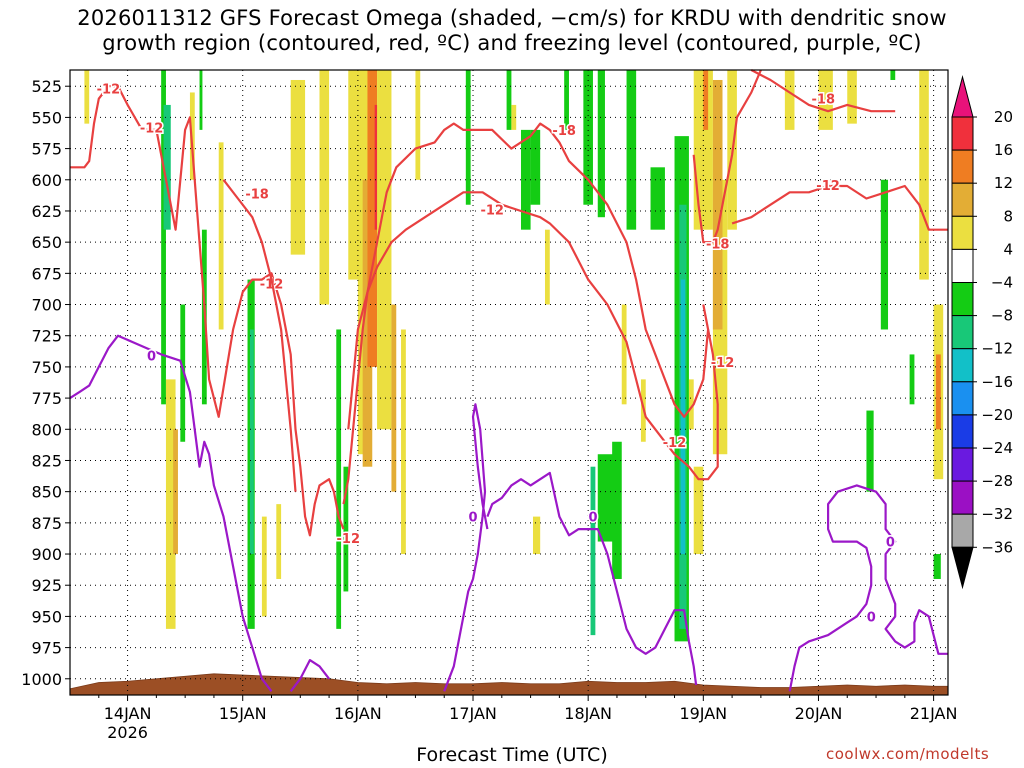  What do you see at coordinates (1003, 183) in the screenshot?
I see `colorbar-tick-label: 12` at bounding box center [1003, 183].